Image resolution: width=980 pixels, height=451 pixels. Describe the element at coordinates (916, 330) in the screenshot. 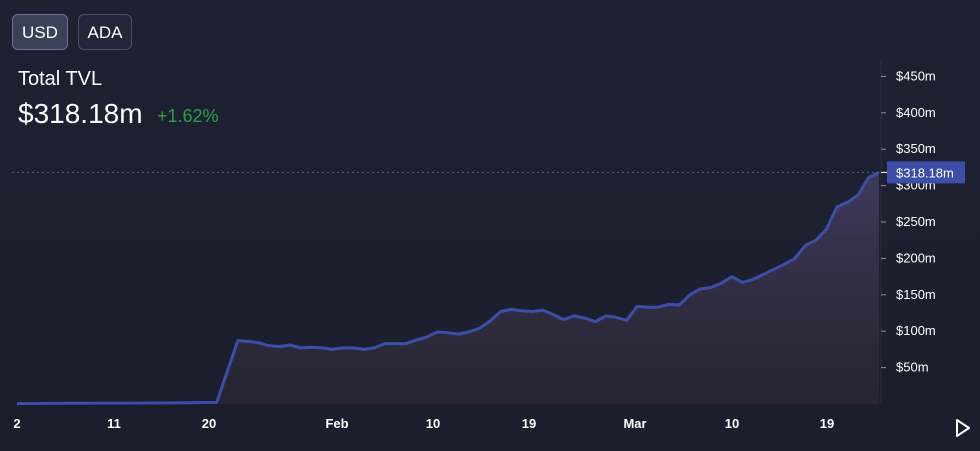

I see `y-tick-label: $100m` at that location.